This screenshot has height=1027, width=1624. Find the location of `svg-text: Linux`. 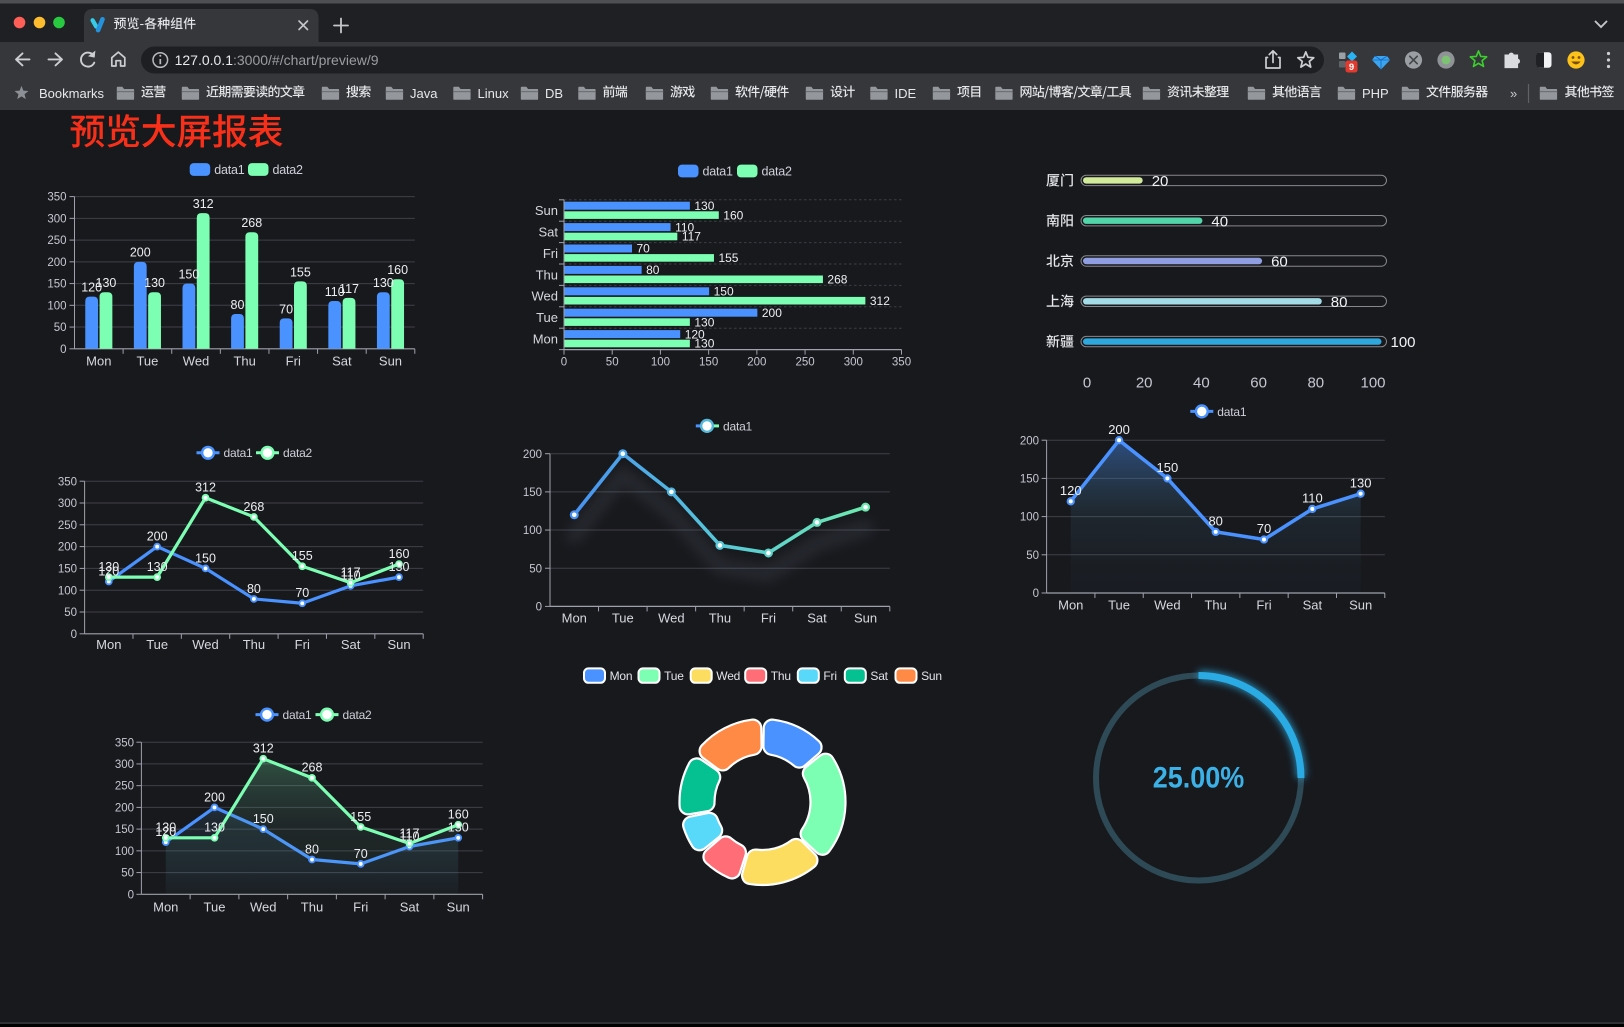

svg-text: Linux is located at coordinates (494, 93).